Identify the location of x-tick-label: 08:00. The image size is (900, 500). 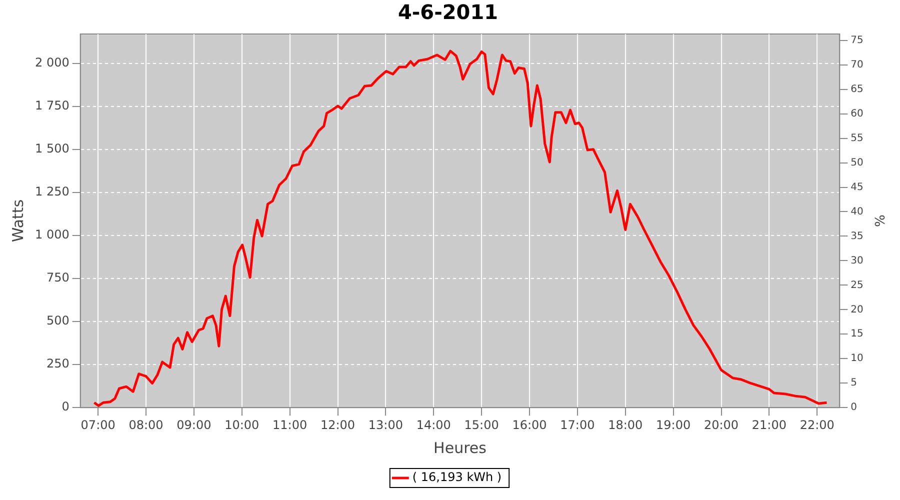
(146, 425).